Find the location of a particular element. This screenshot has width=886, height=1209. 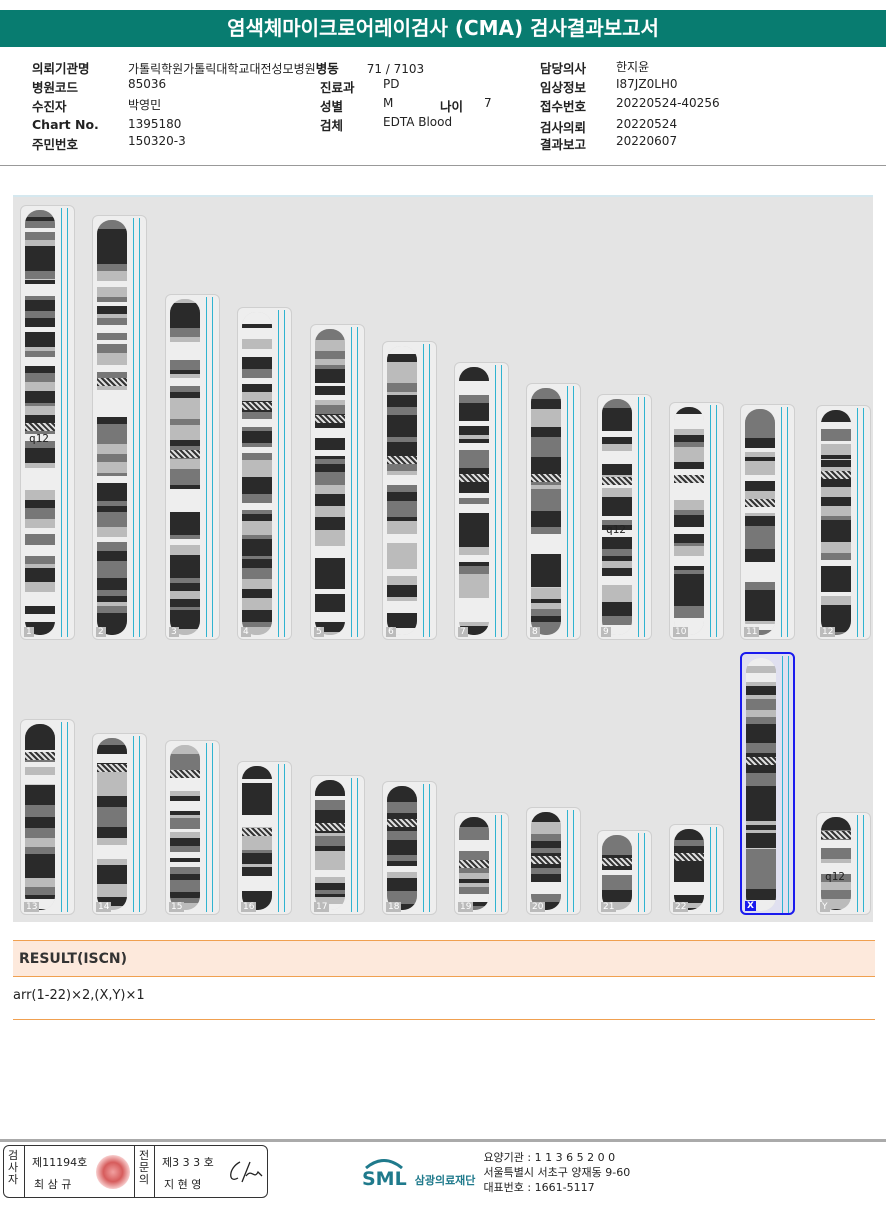

chromosome-1: 1 q12 is located at coordinates (47, 422).